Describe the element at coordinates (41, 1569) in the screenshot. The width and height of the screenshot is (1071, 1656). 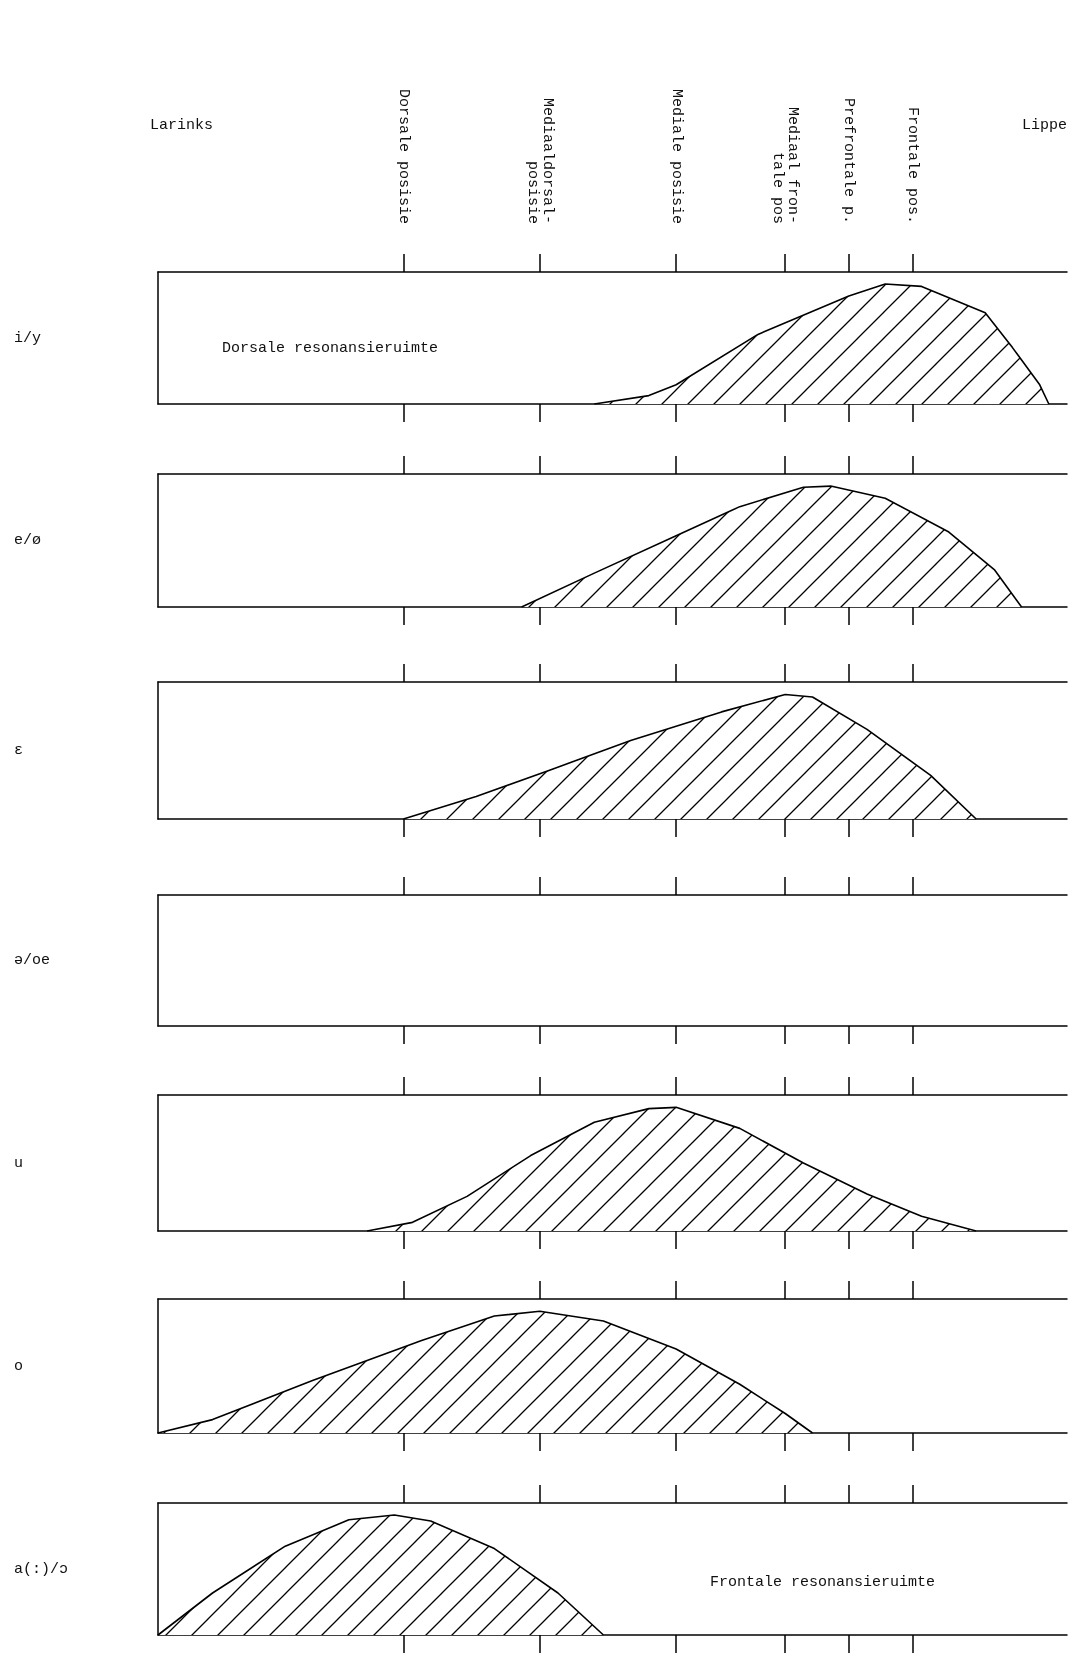
I see `y-axis-title: a(:)/ɔ` at that location.